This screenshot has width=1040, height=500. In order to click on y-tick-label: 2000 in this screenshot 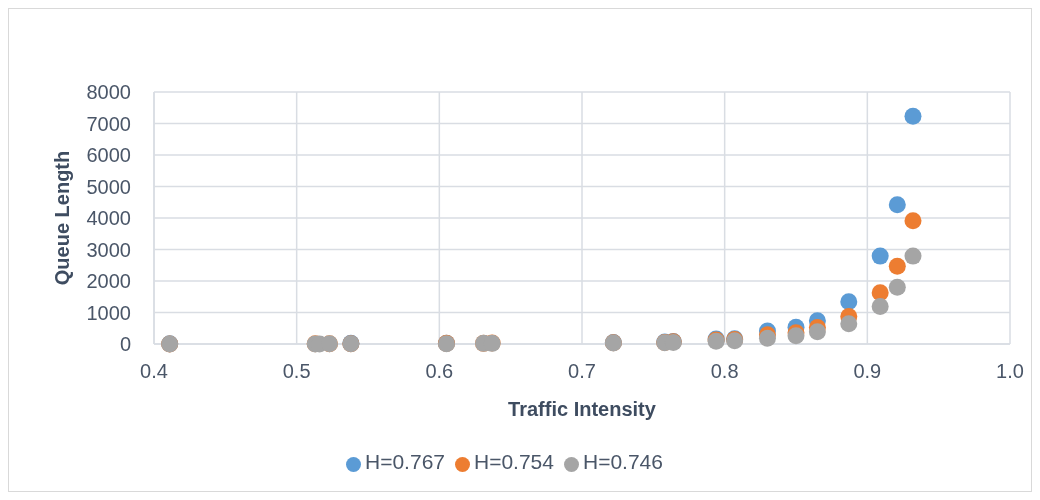, I will do `click(108, 281)`.